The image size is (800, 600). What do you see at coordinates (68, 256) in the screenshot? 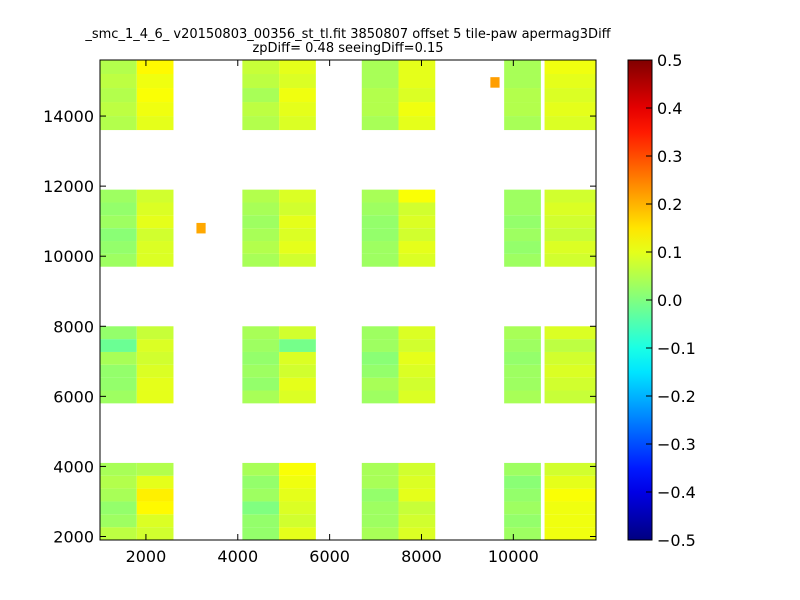
I see `y-tick-label: 10000` at bounding box center [68, 256].